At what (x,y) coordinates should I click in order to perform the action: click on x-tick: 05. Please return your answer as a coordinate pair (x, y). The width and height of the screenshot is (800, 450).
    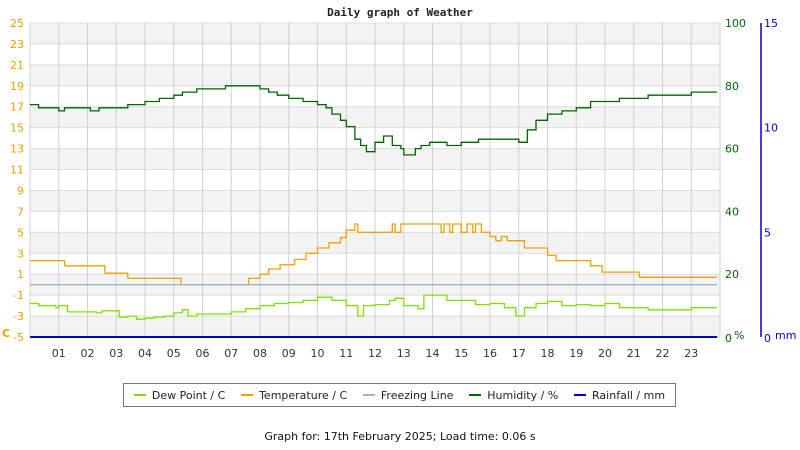
    Looking at the image, I should click on (174, 353).